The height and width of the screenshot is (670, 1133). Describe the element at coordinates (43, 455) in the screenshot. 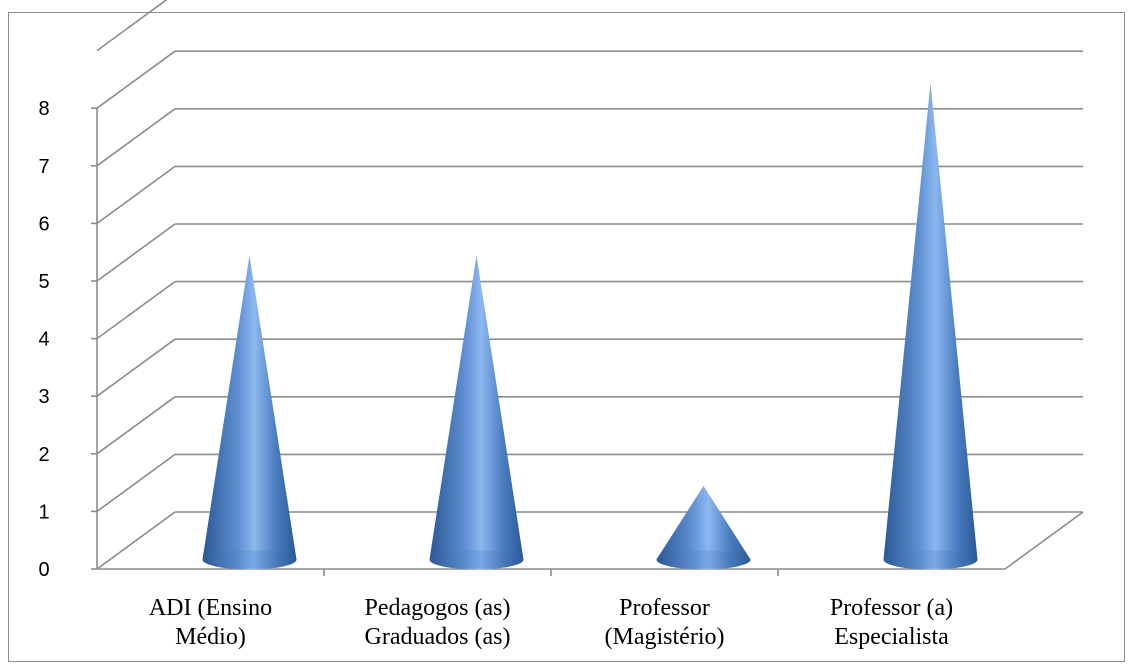

I see `y-tick-label: 2` at that location.